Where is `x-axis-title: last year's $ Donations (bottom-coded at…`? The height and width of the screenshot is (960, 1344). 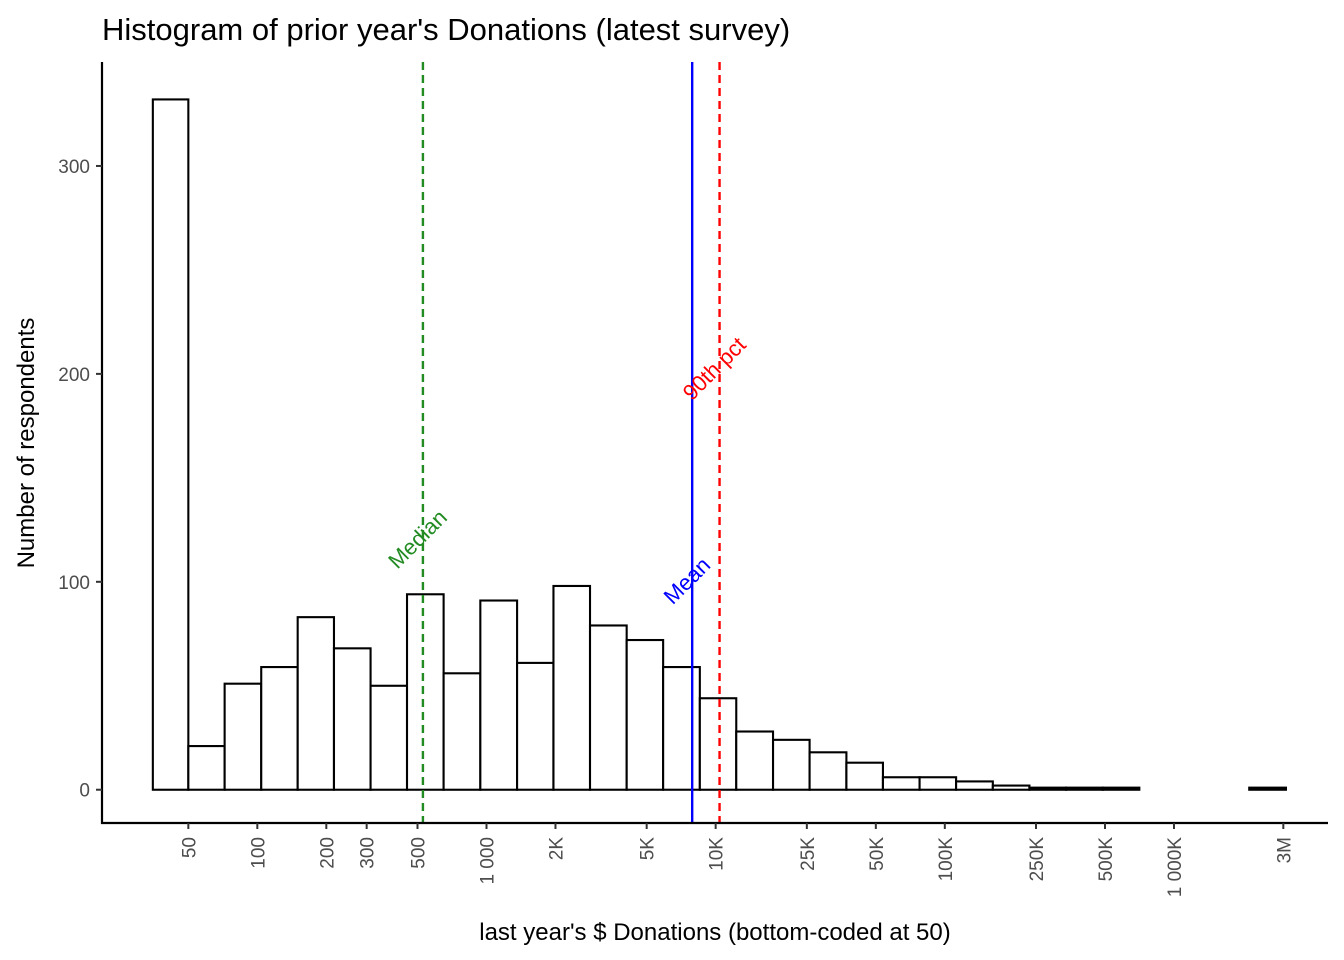
x-axis-title: last year's $ Donations (bottom-coded at… is located at coordinates (715, 932).